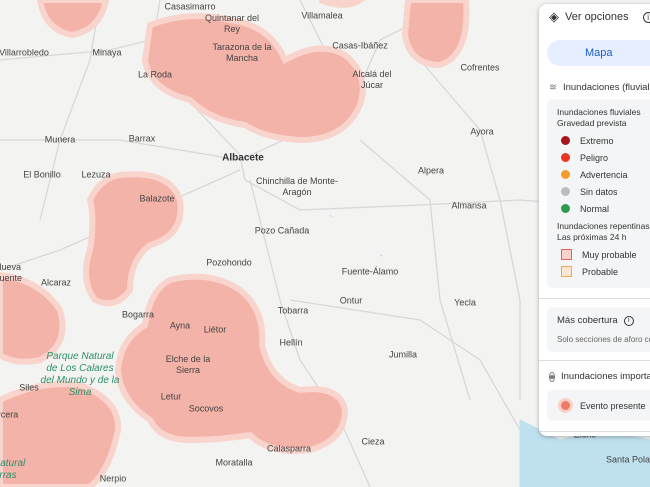  I want to click on layer-label: Inundaciones importantes, so click(605, 376).